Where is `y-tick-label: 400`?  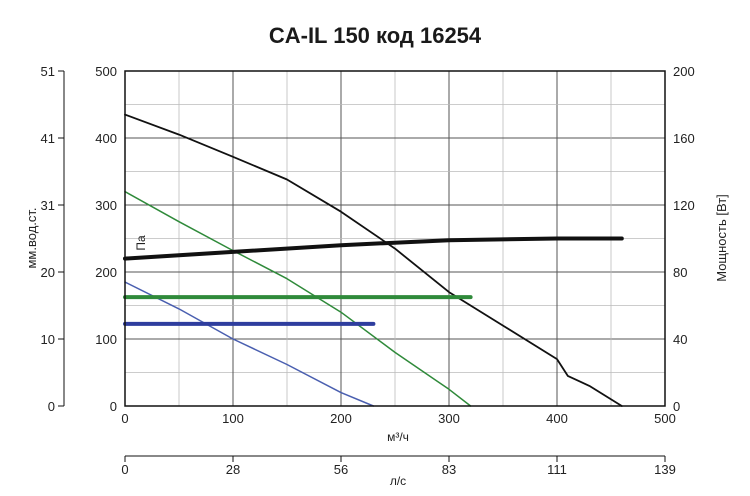 y-tick-label: 400 is located at coordinates (106, 138).